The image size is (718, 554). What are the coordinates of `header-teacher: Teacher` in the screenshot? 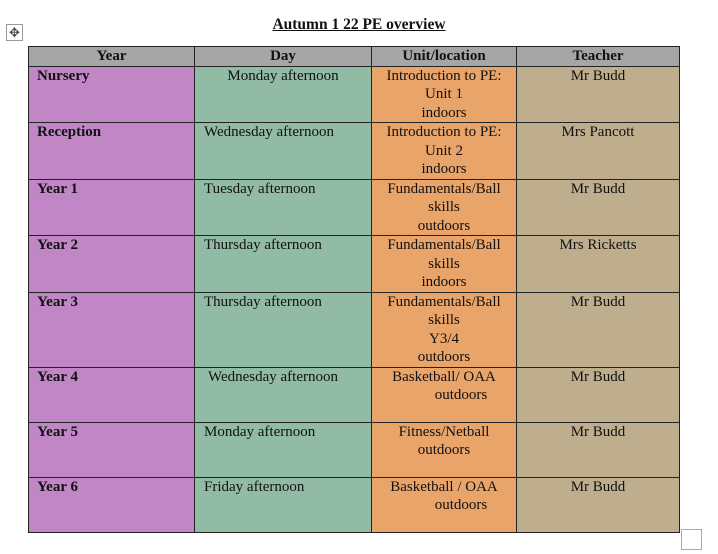 It's located at (598, 56).